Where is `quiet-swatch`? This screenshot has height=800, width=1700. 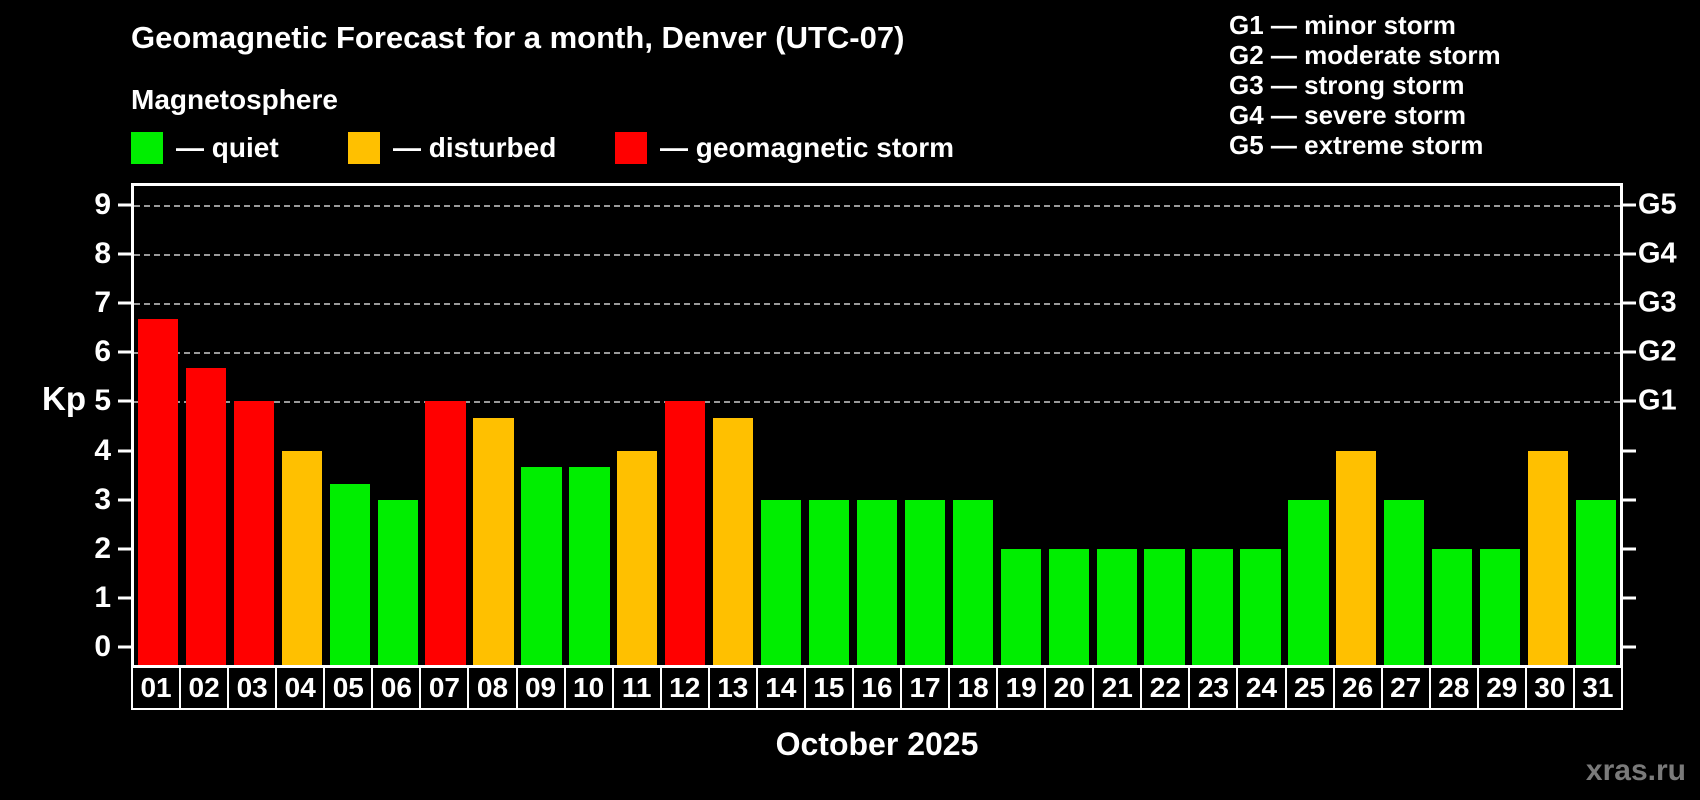
quiet-swatch is located at coordinates (147, 148).